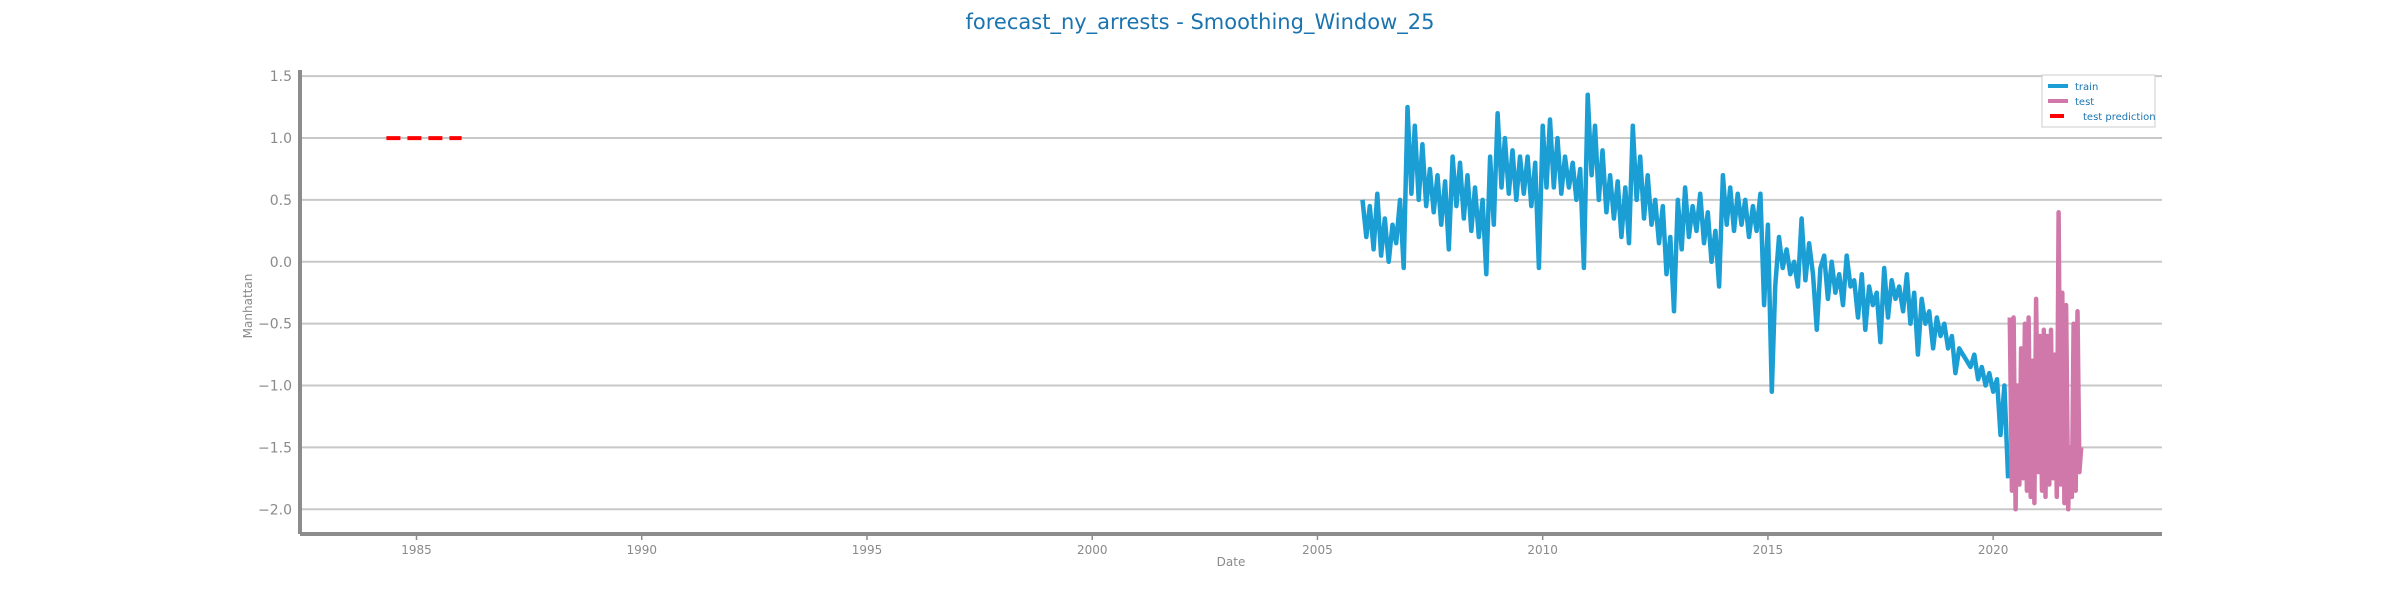  I want to click on legend: train test test prediction, so click(2098, 101).